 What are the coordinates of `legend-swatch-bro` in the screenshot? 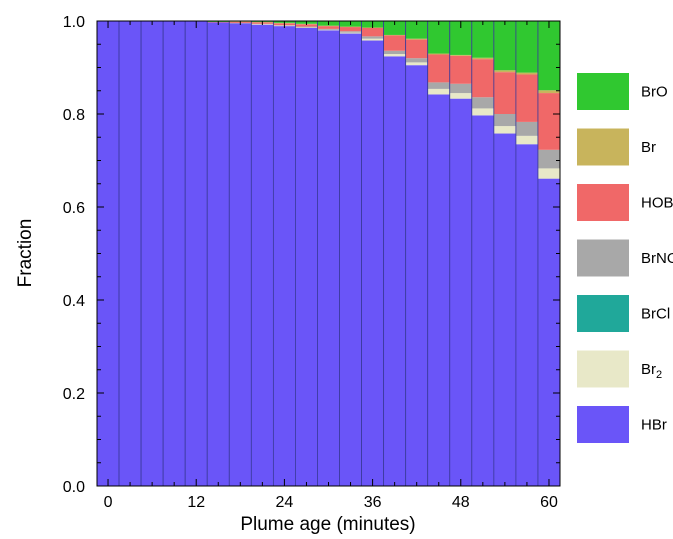 It's located at (603, 91).